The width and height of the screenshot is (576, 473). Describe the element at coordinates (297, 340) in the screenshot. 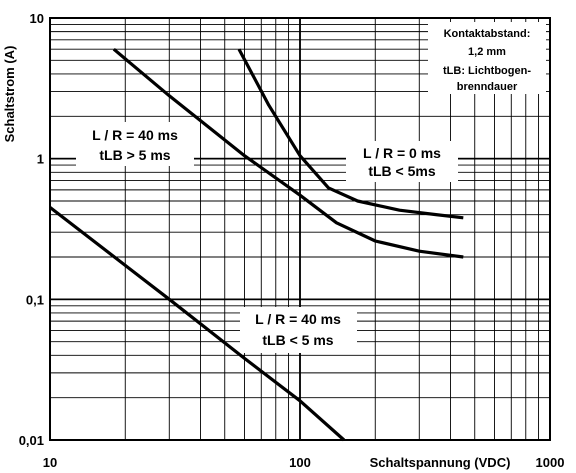

I see `annotation-lr40-tlb-lt5-line2: tLB < 5 ms` at that location.